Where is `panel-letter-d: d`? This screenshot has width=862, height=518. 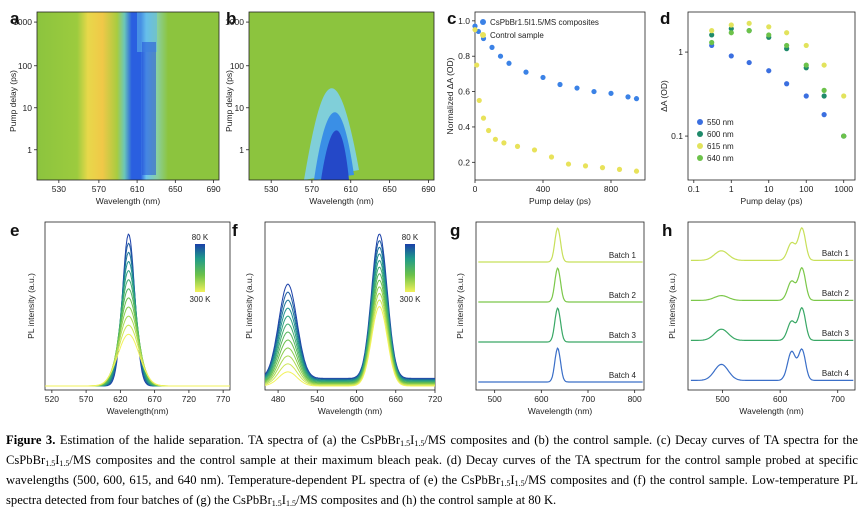 panel-letter-d: d is located at coordinates (665, 18).